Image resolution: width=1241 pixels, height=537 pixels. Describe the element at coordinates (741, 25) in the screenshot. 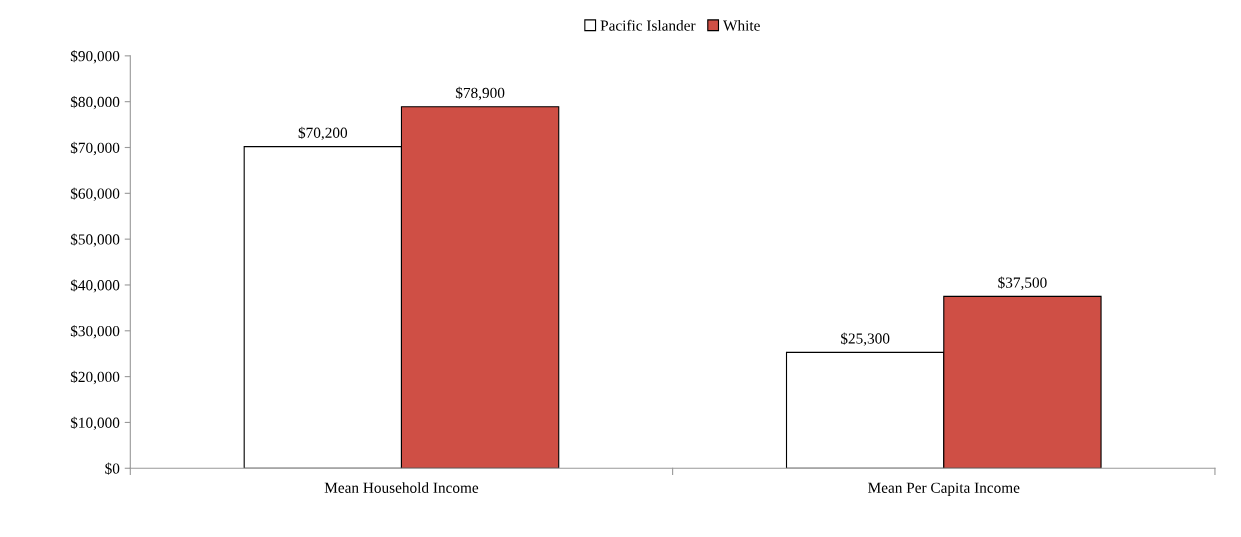

I see `legend-label: White` at that location.